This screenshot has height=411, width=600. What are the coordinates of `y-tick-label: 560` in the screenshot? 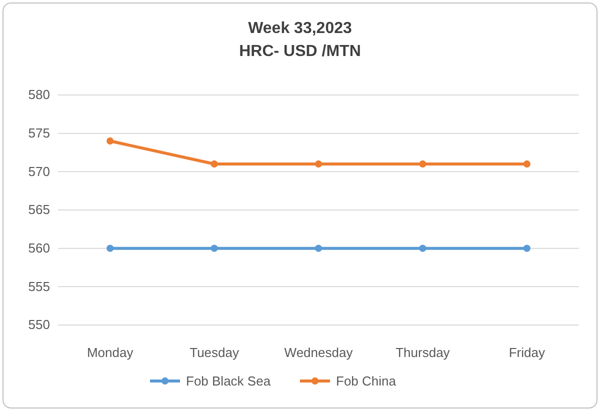 It's located at (39, 248).